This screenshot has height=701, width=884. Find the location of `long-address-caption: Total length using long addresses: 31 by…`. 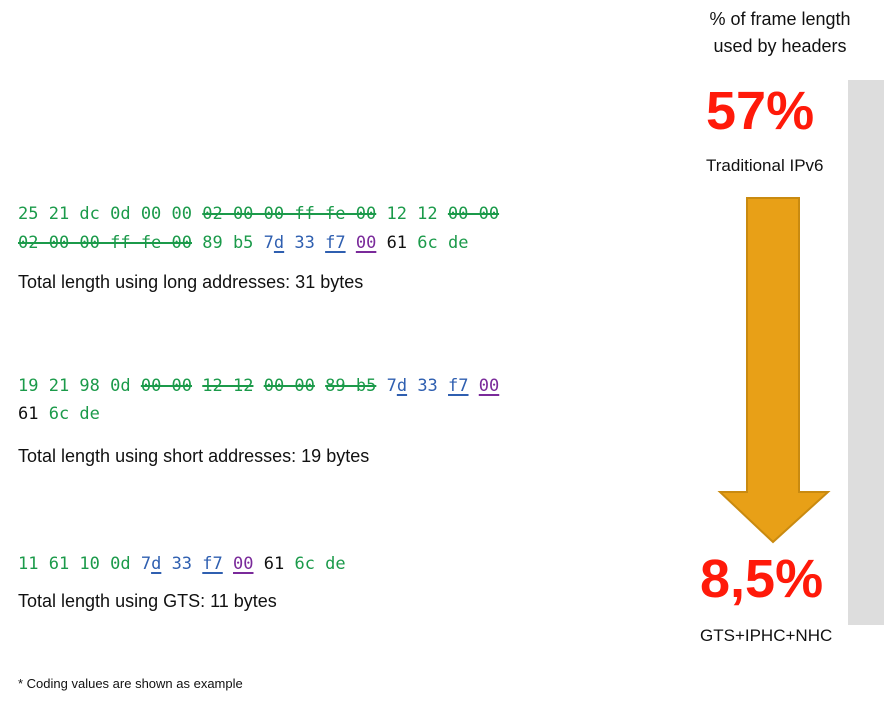

long-address-caption: Total length using long addresses: 31 by… is located at coordinates (191, 282).